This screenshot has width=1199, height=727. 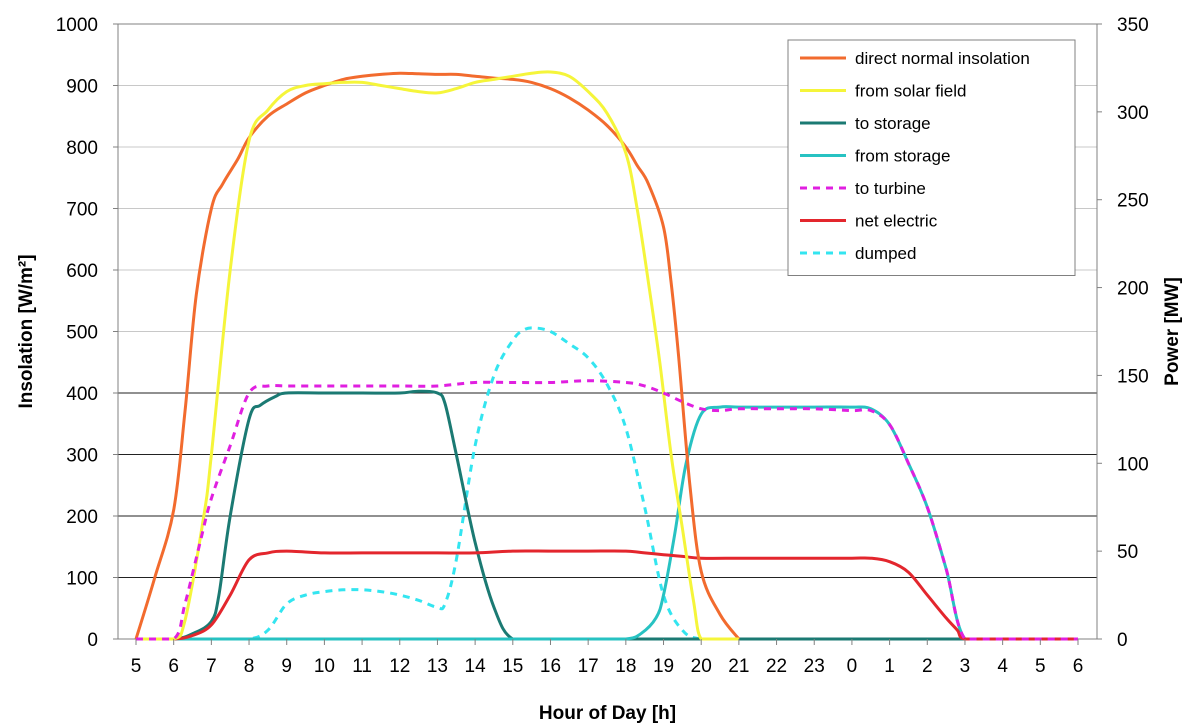 I want to click on y-right-tick-label: 0, so click(x=1122, y=640).